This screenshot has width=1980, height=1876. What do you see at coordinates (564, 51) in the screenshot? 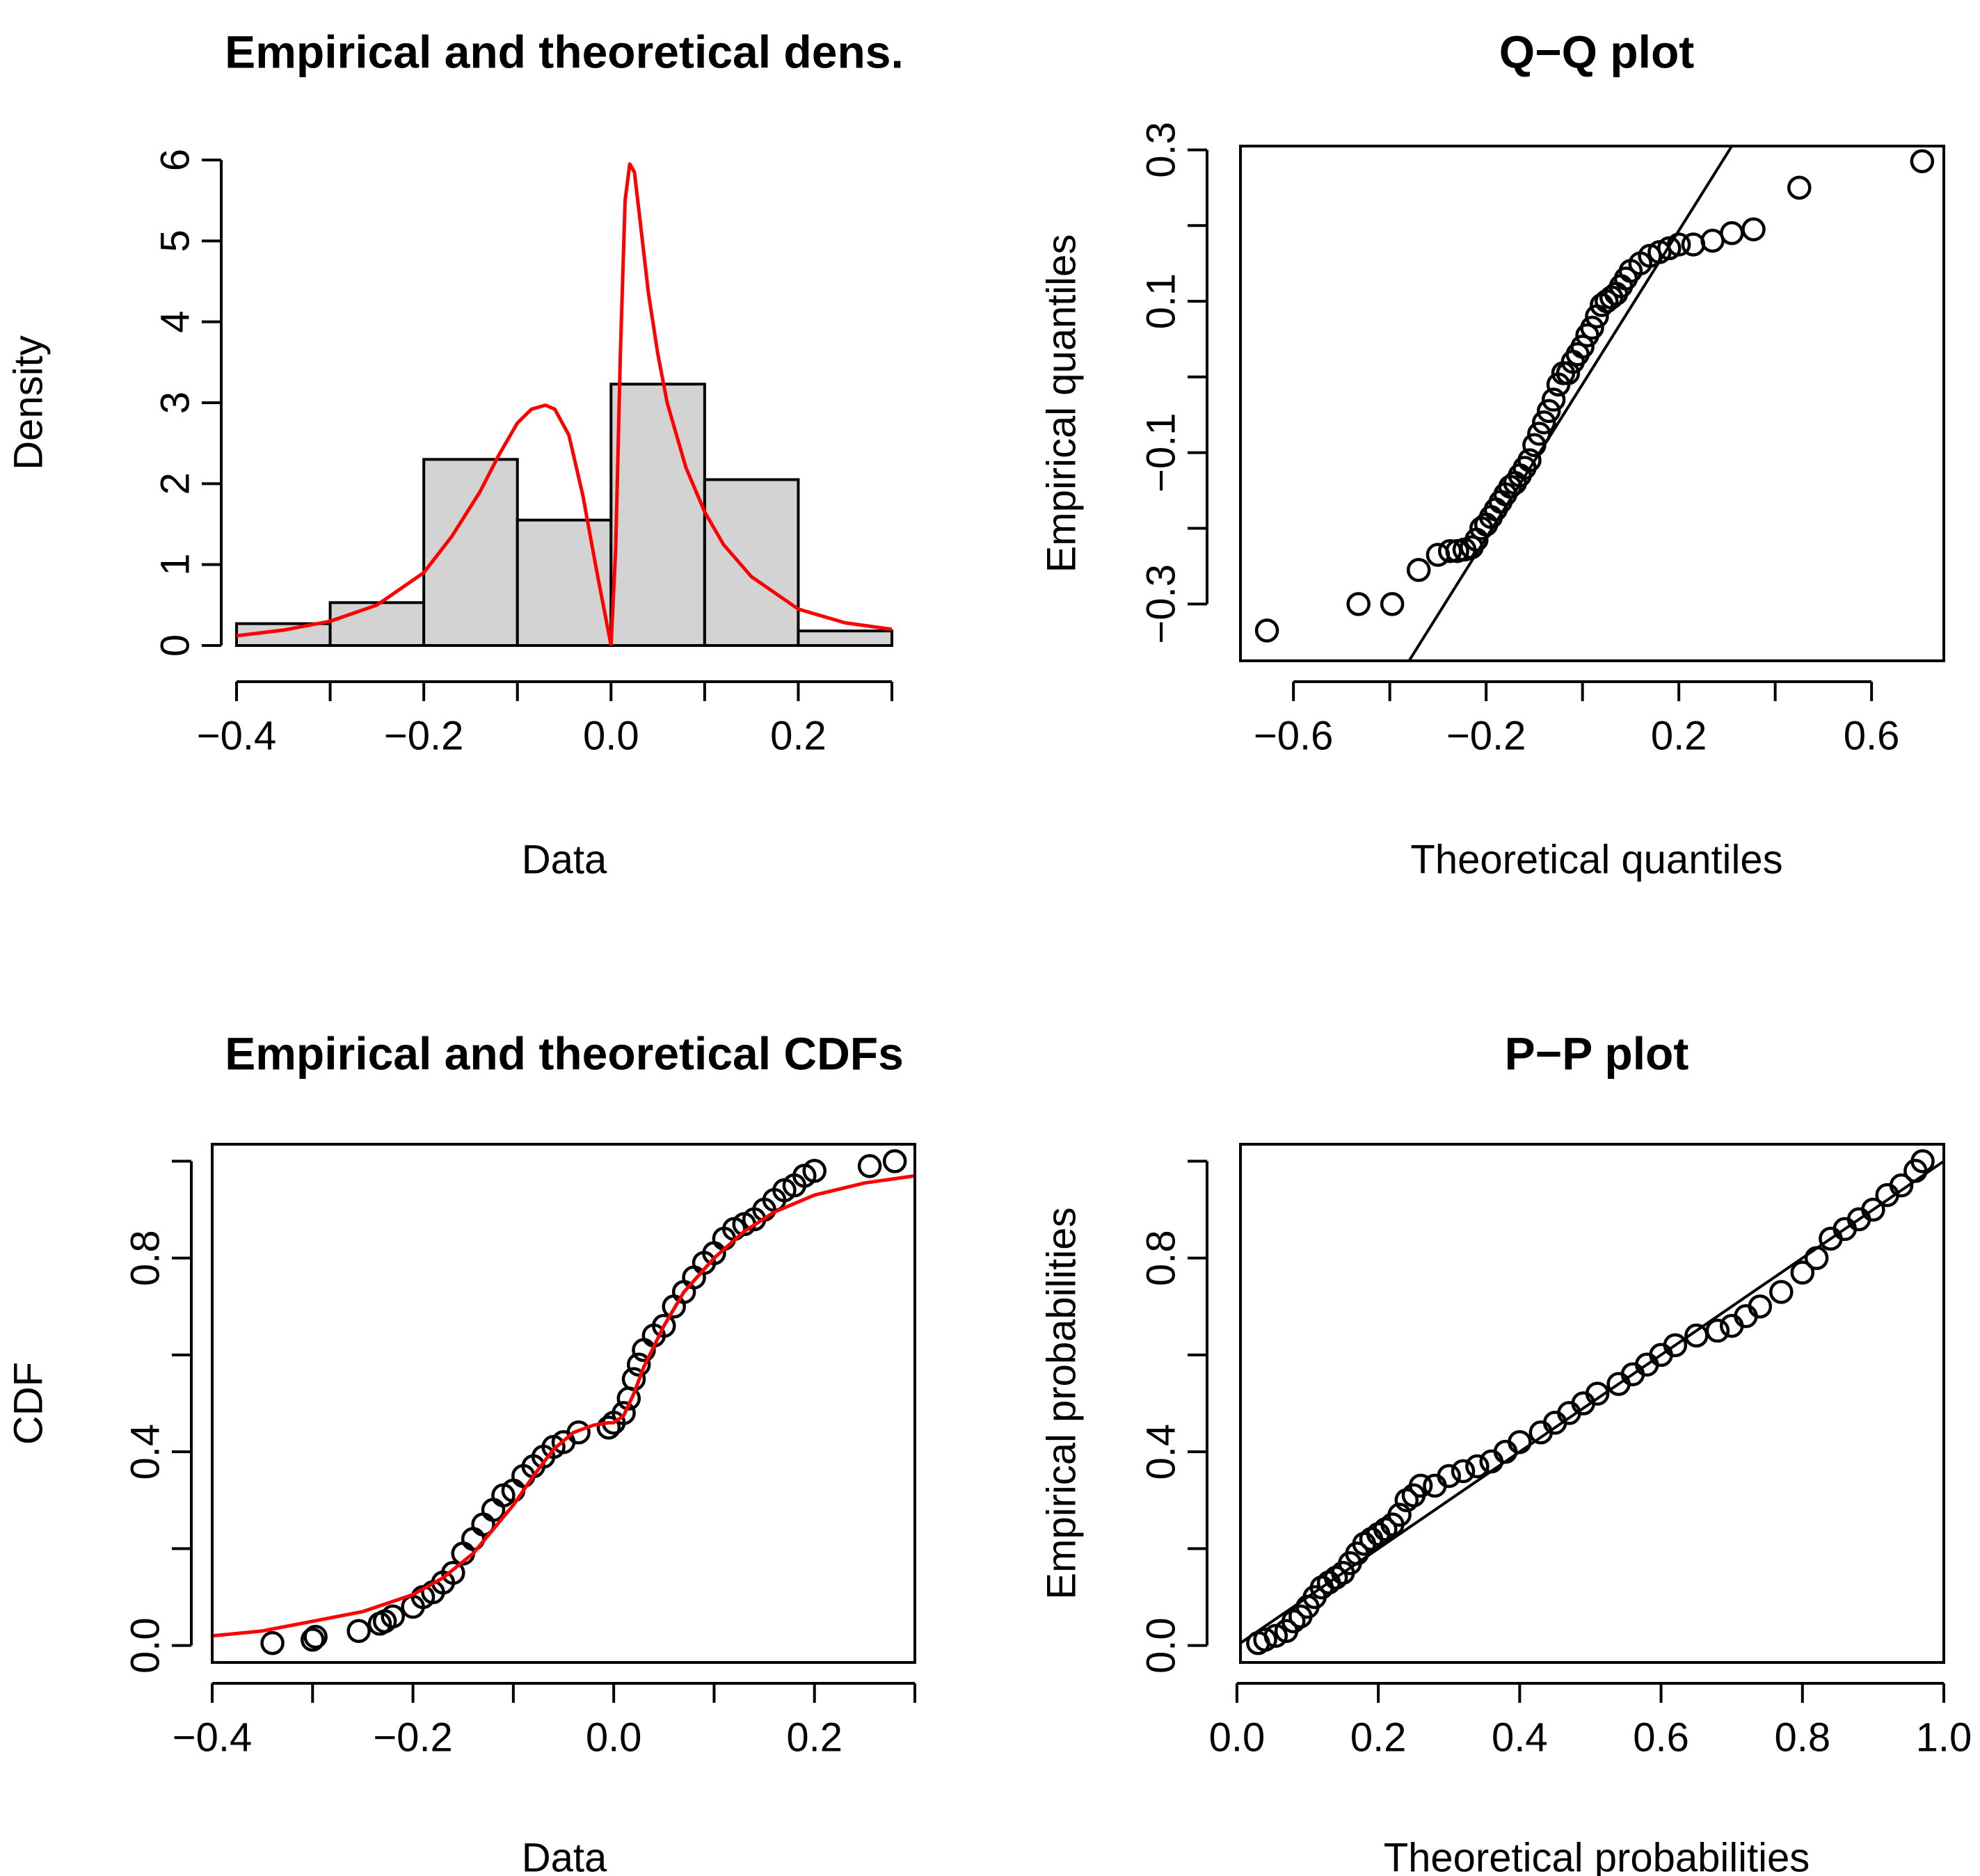
I see `chart-title: Empirical and theoretical dens.` at bounding box center [564, 51].